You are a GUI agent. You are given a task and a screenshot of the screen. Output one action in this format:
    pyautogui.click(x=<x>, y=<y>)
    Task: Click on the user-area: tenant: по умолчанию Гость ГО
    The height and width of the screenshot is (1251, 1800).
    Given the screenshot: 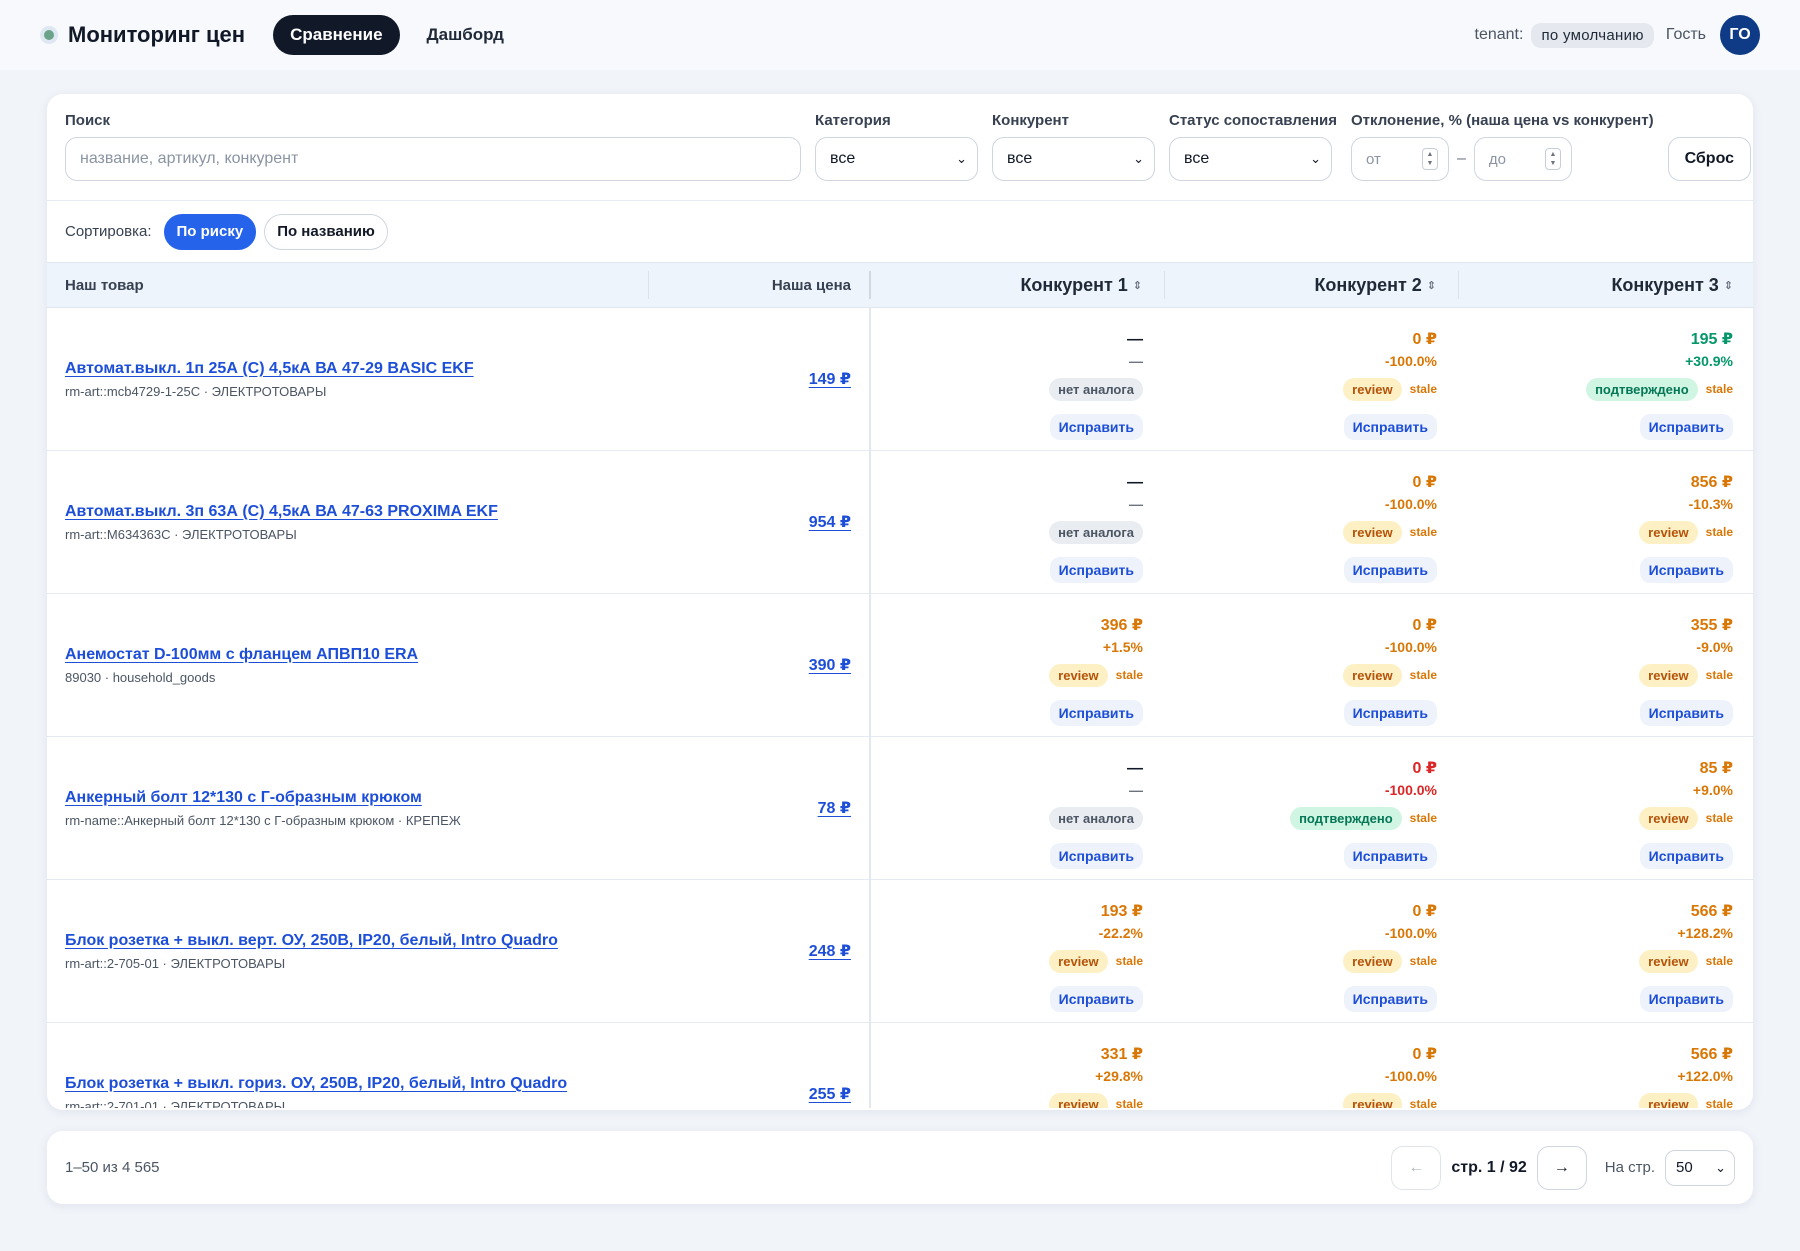 What is the action you would take?
    pyautogui.click(x=1617, y=35)
    